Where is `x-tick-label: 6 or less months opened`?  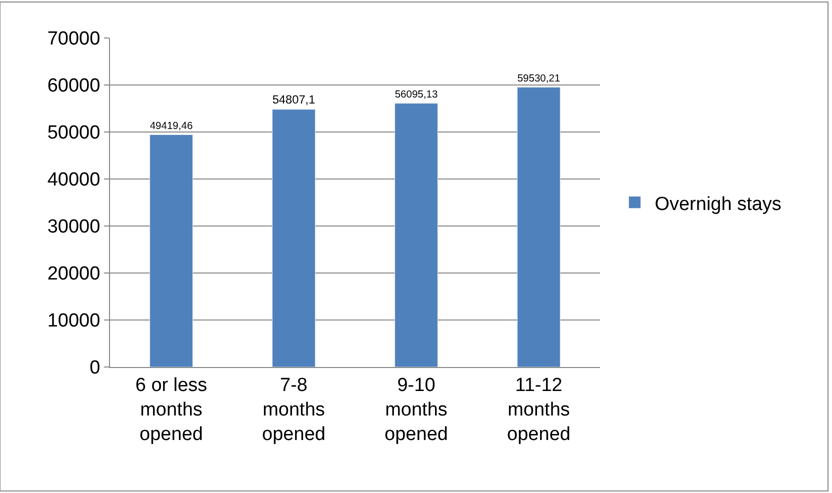
x-tick-label: 6 or less months opened is located at coordinates (171, 410).